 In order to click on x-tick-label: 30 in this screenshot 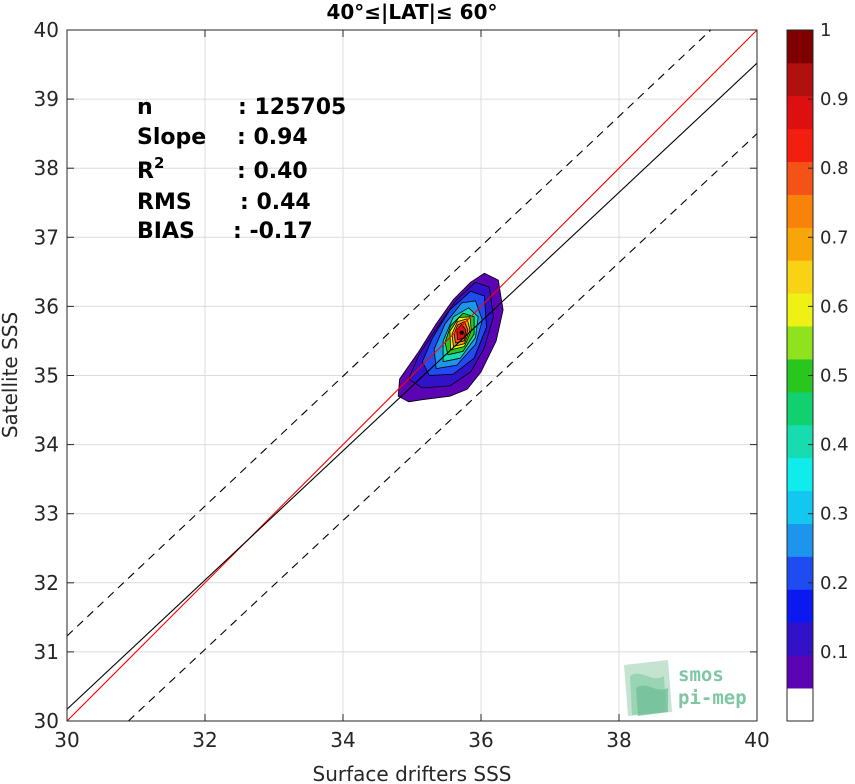, I will do `click(66, 740)`.